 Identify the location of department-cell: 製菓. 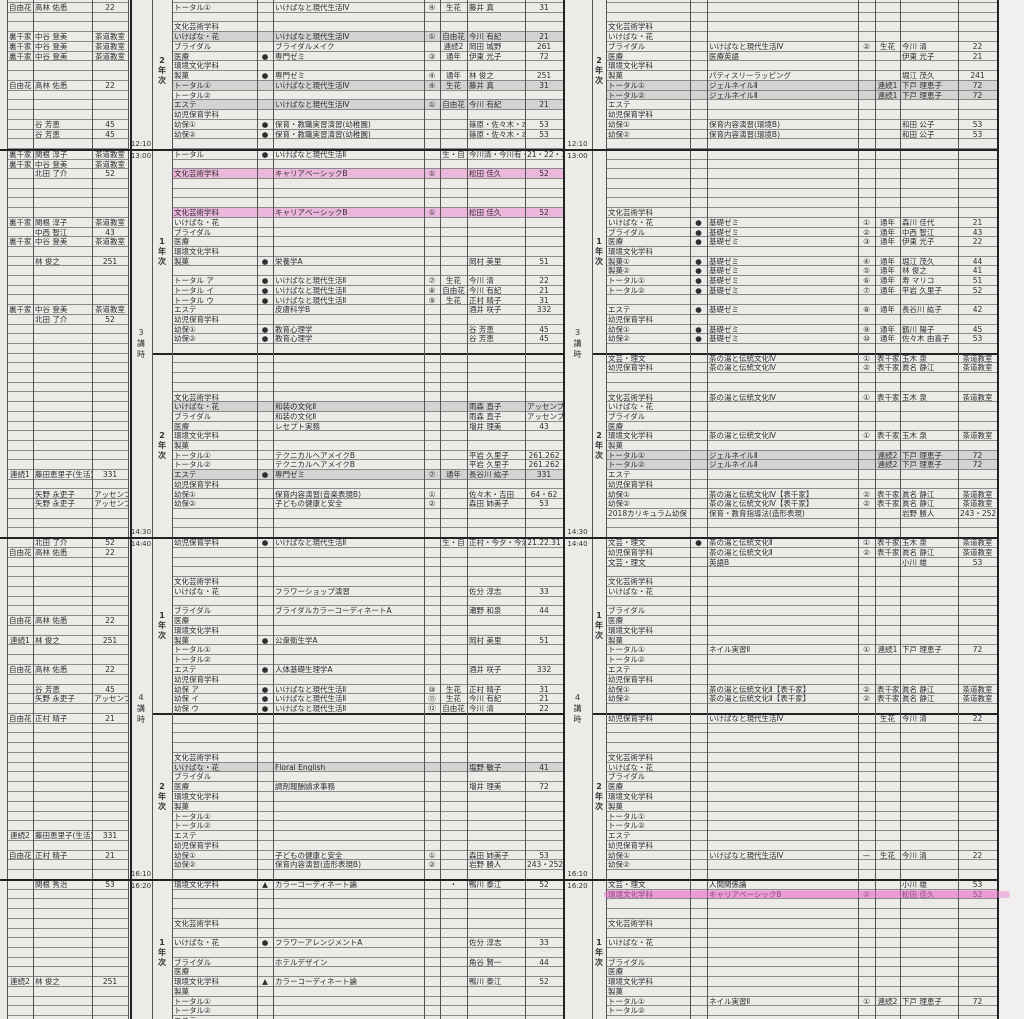
(181, 640).